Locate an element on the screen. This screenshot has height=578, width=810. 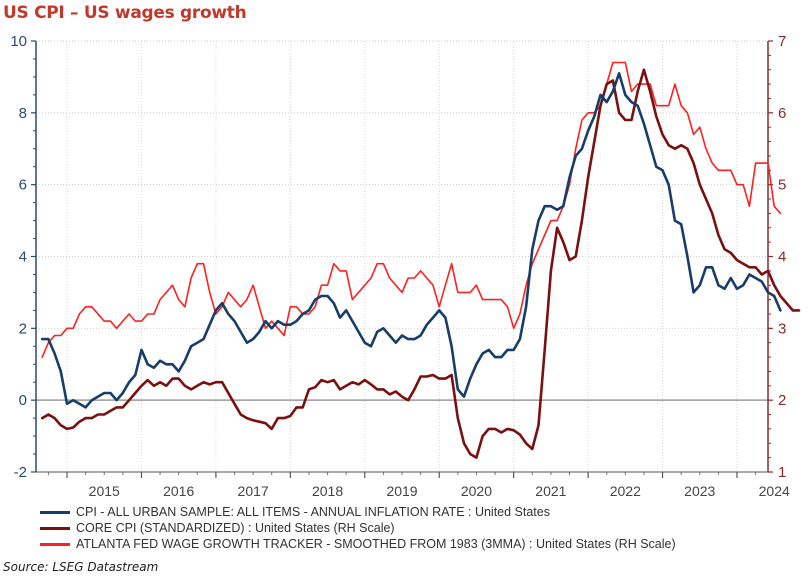
left-tick-label: -2 is located at coordinates (20, 472).